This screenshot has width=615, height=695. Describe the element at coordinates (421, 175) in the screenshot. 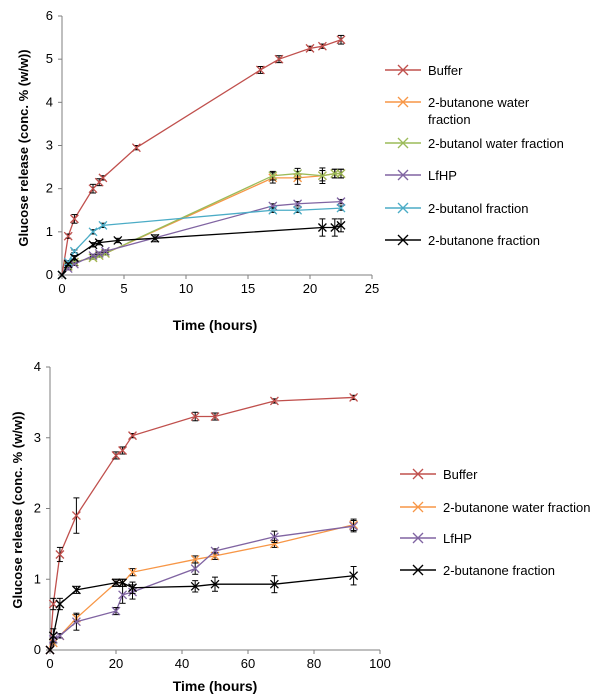

I see `top-chart-legend-item: LfHP` at that location.